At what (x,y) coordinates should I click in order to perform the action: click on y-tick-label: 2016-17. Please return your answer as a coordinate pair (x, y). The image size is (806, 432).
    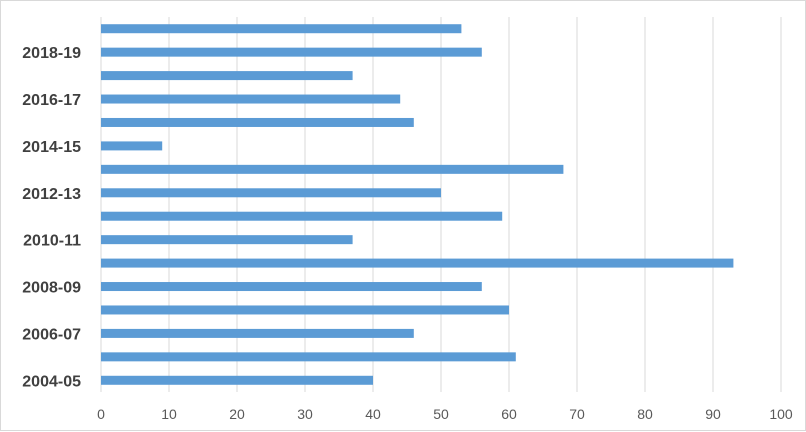
    Looking at the image, I should click on (51, 100).